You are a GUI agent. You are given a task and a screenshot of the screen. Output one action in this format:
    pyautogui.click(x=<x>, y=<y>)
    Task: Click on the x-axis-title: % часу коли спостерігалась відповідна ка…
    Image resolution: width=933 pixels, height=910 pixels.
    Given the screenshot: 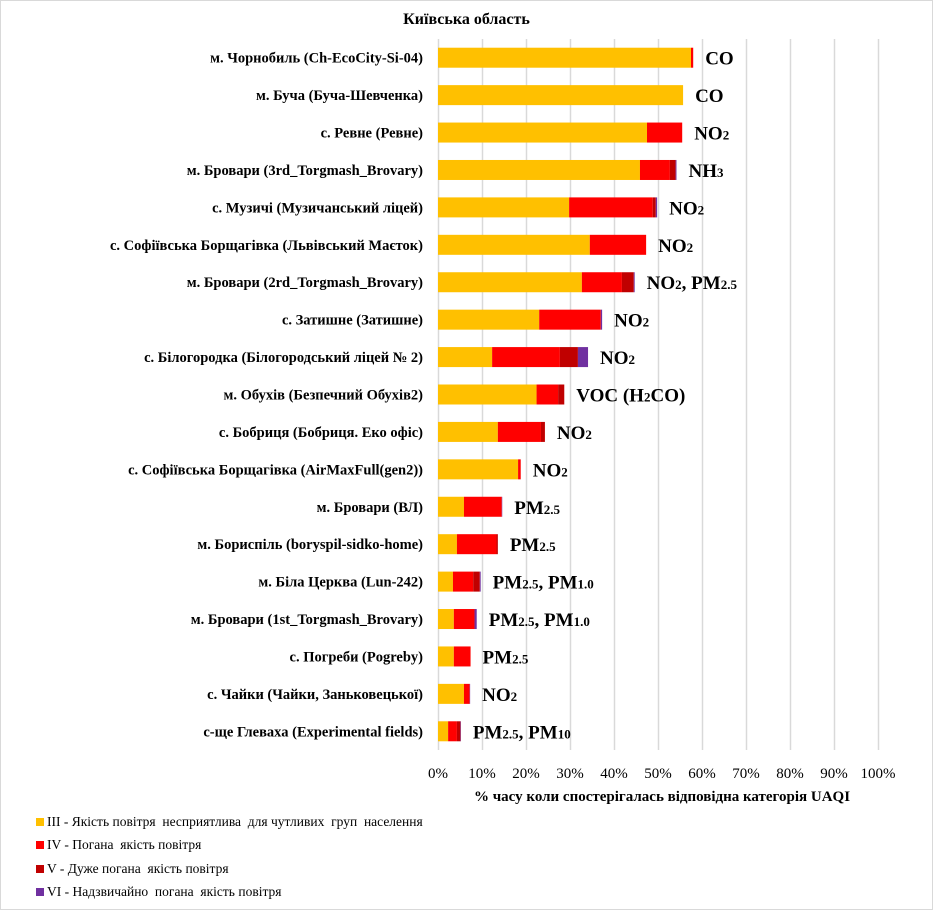 What is the action you would take?
    pyautogui.click(x=662, y=797)
    